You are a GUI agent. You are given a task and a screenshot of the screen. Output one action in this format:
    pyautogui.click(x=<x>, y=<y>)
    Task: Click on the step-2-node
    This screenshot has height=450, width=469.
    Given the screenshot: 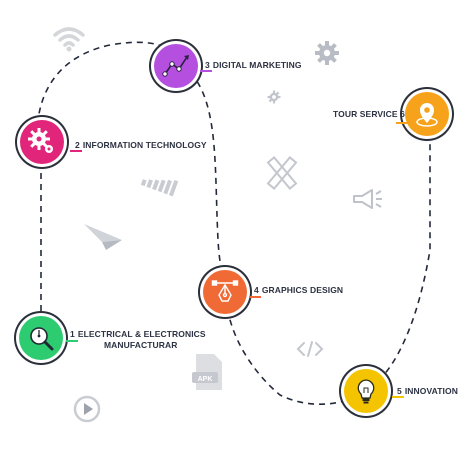 What is the action you would take?
    pyautogui.click(x=42, y=142)
    